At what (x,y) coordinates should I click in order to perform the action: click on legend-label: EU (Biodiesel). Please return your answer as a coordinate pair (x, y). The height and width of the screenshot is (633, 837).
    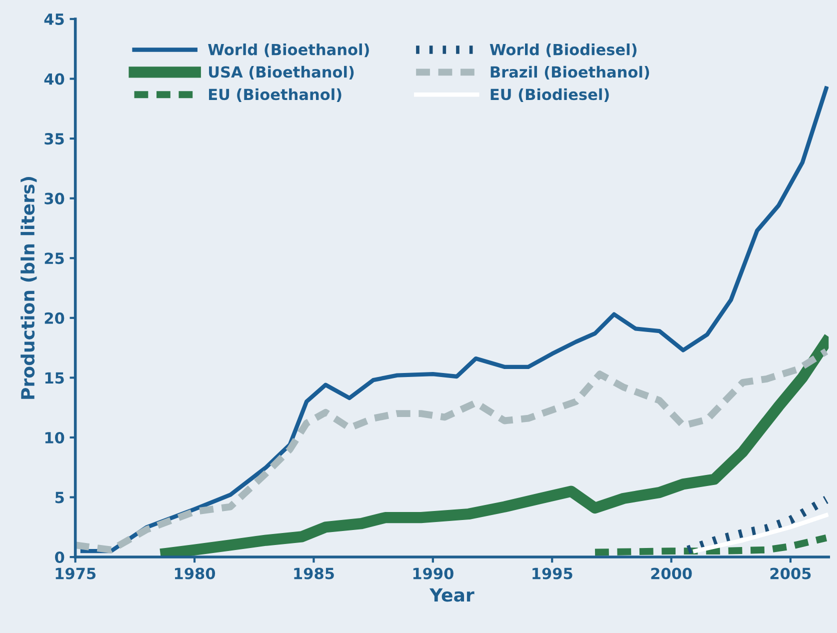
    Looking at the image, I should click on (549, 95).